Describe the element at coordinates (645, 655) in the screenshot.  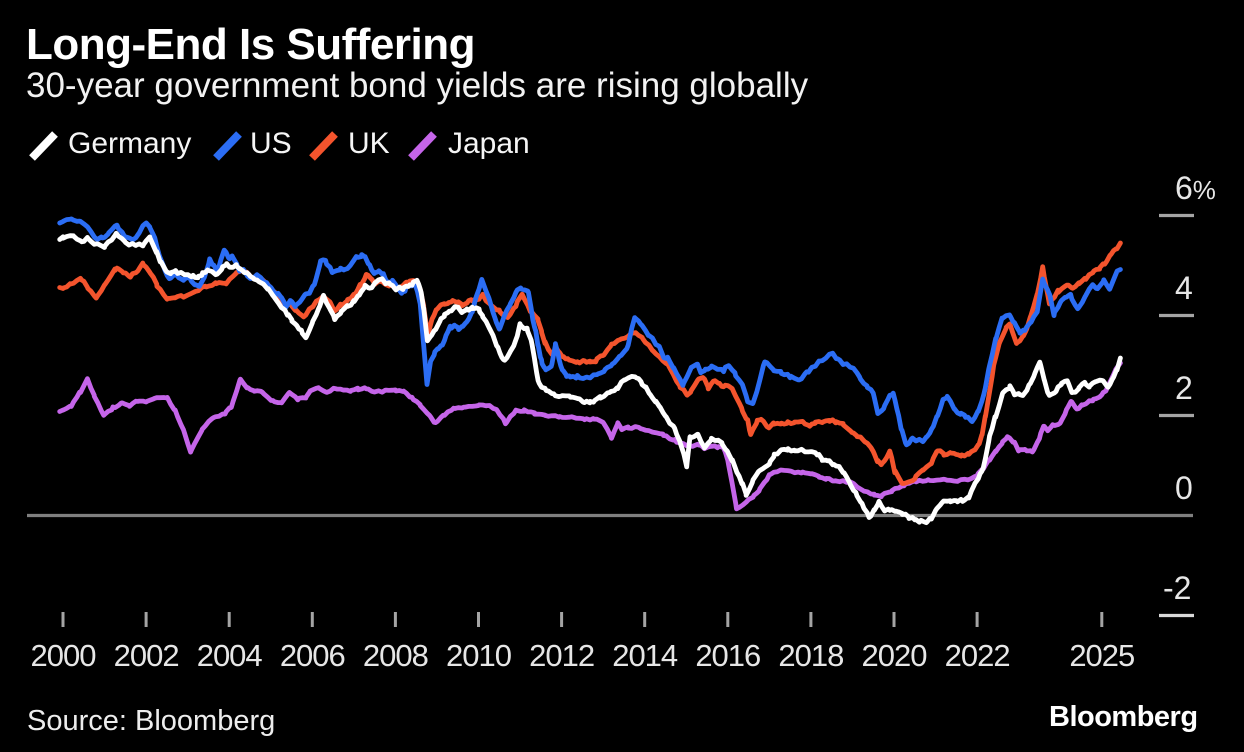
I see `svg-text: 2014` at that location.